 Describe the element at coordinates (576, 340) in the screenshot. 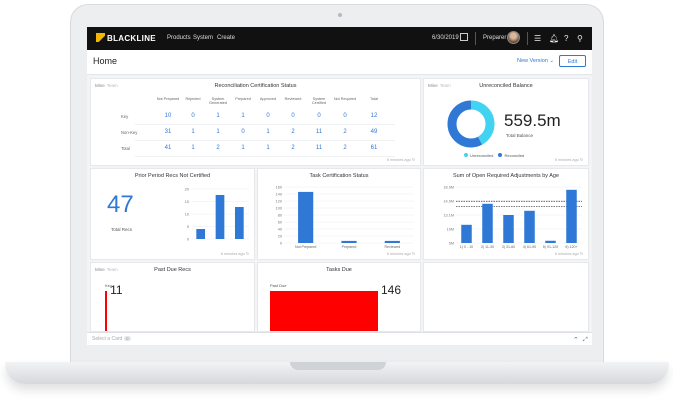

I see `chevron-up-icon: ⌃` at that location.